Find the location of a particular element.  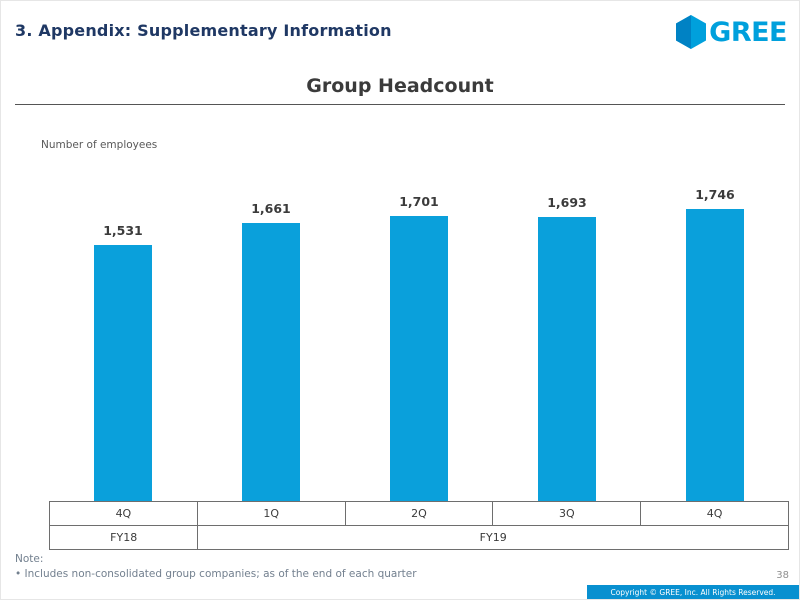

quarter-label: 2Q is located at coordinates (420, 513).